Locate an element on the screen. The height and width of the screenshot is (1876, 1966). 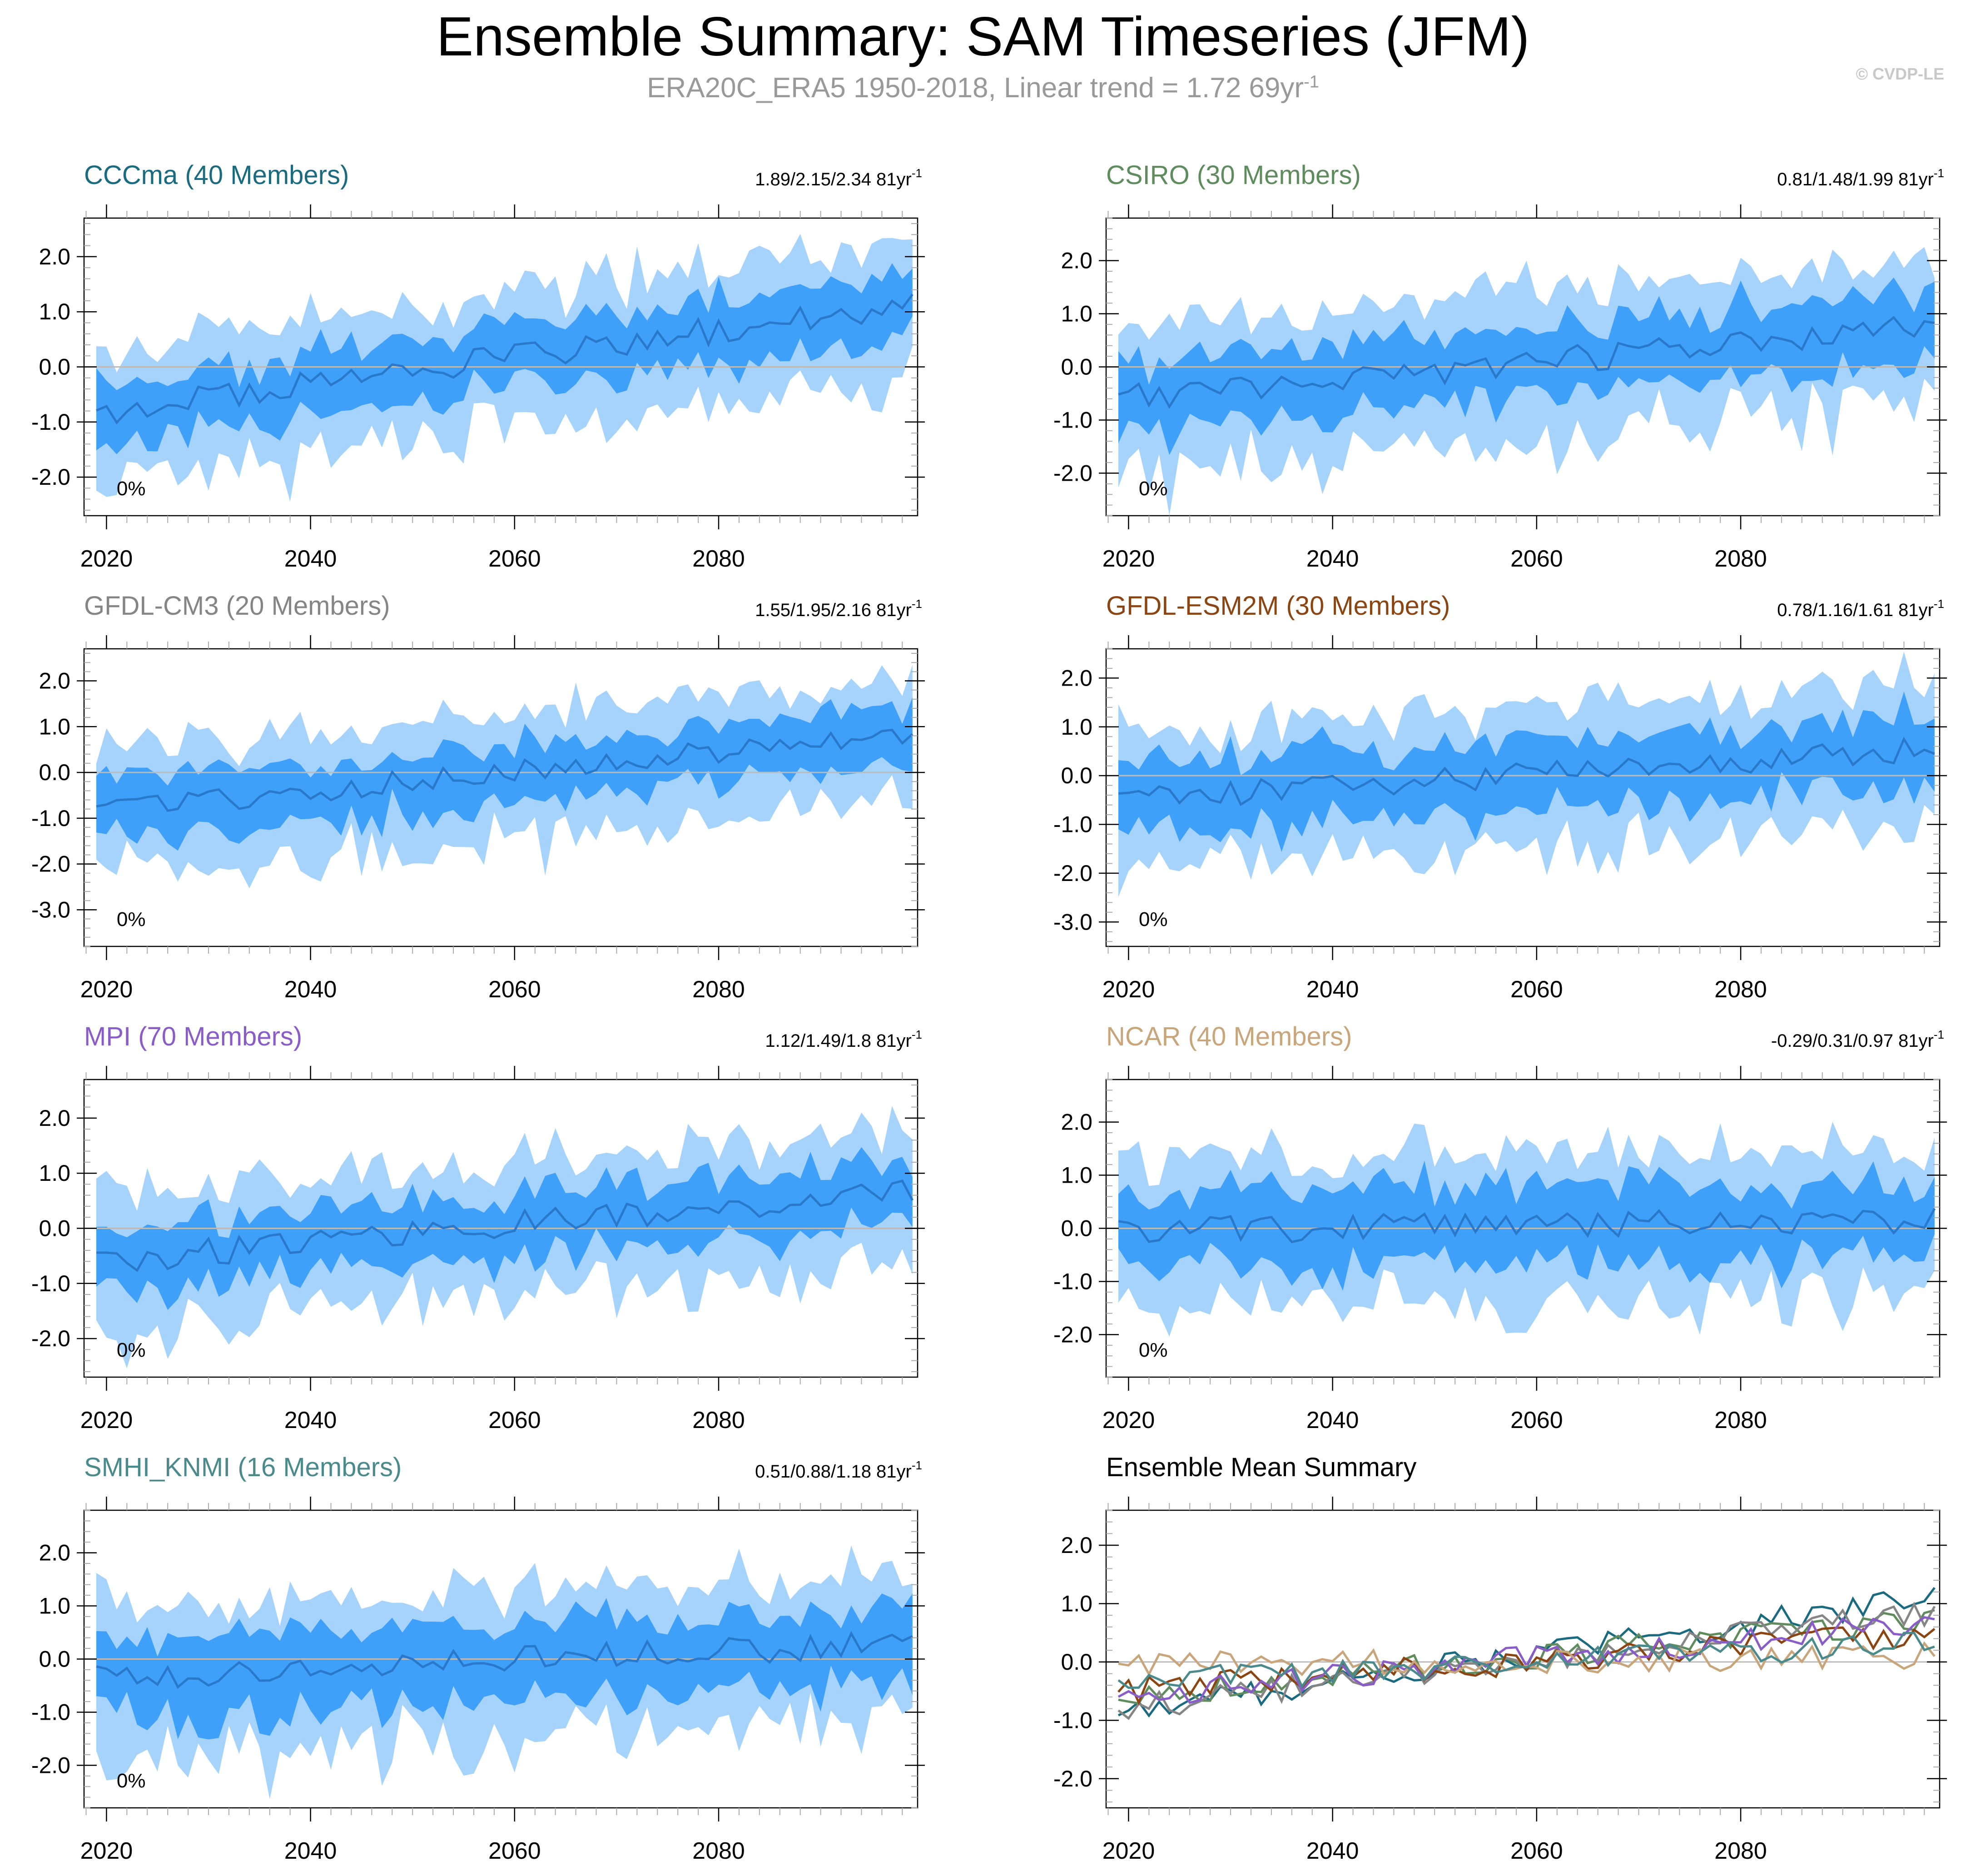
panel-title: SMHI_KNMI (16 Members) is located at coordinates (243, 1468).